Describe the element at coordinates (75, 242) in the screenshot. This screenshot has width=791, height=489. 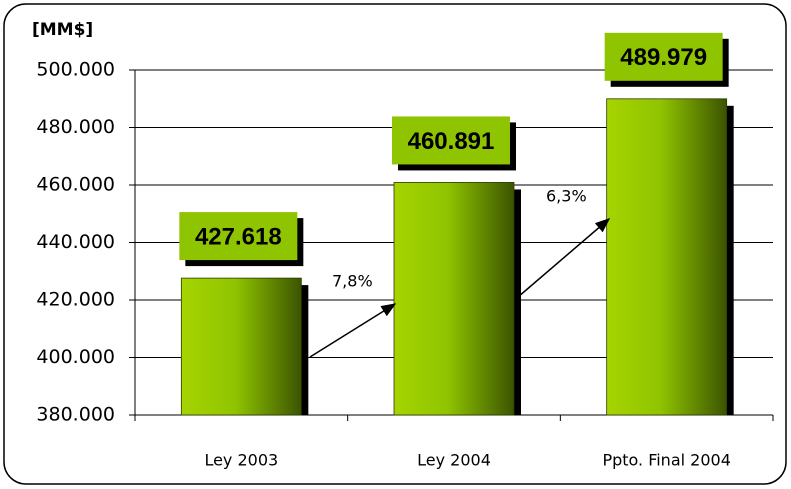
I see `y-tick-label: 440.000` at that location.